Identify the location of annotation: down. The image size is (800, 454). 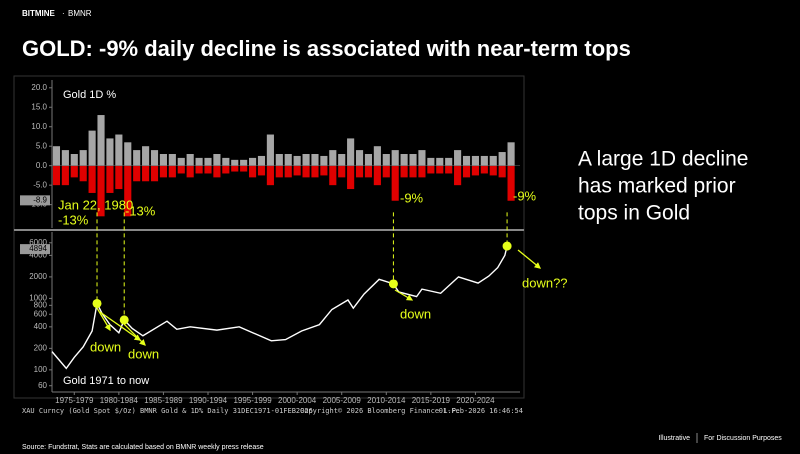
(105, 346).